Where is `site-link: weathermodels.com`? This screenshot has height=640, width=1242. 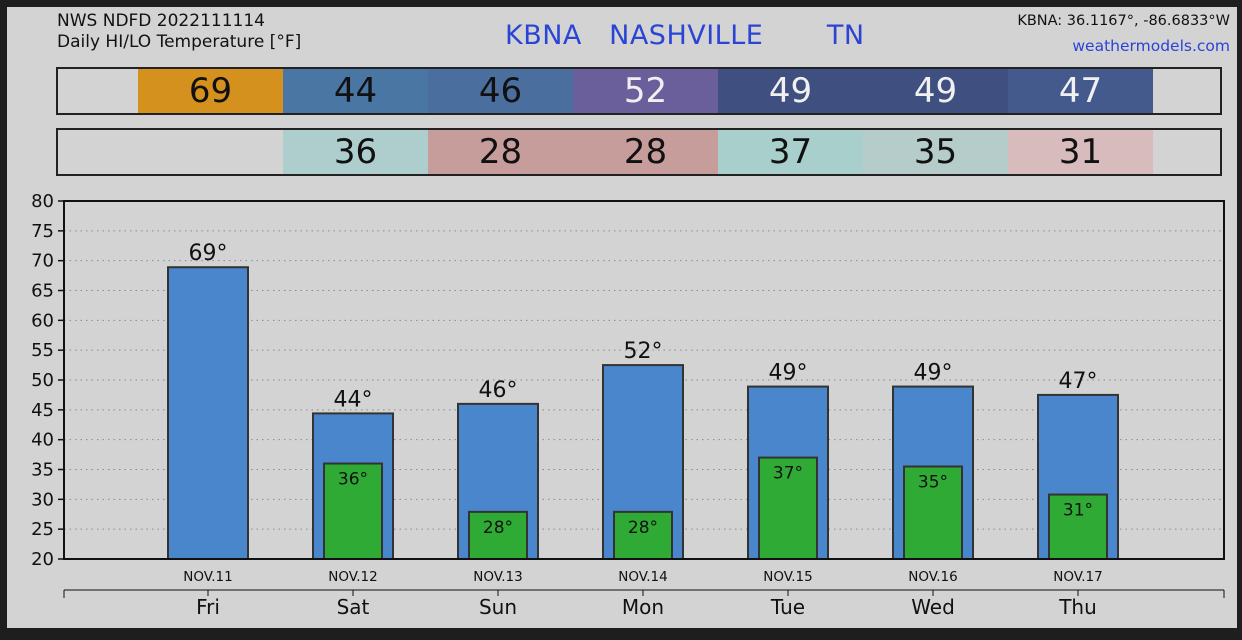
site-link: weathermodels.com is located at coordinates (1151, 46).